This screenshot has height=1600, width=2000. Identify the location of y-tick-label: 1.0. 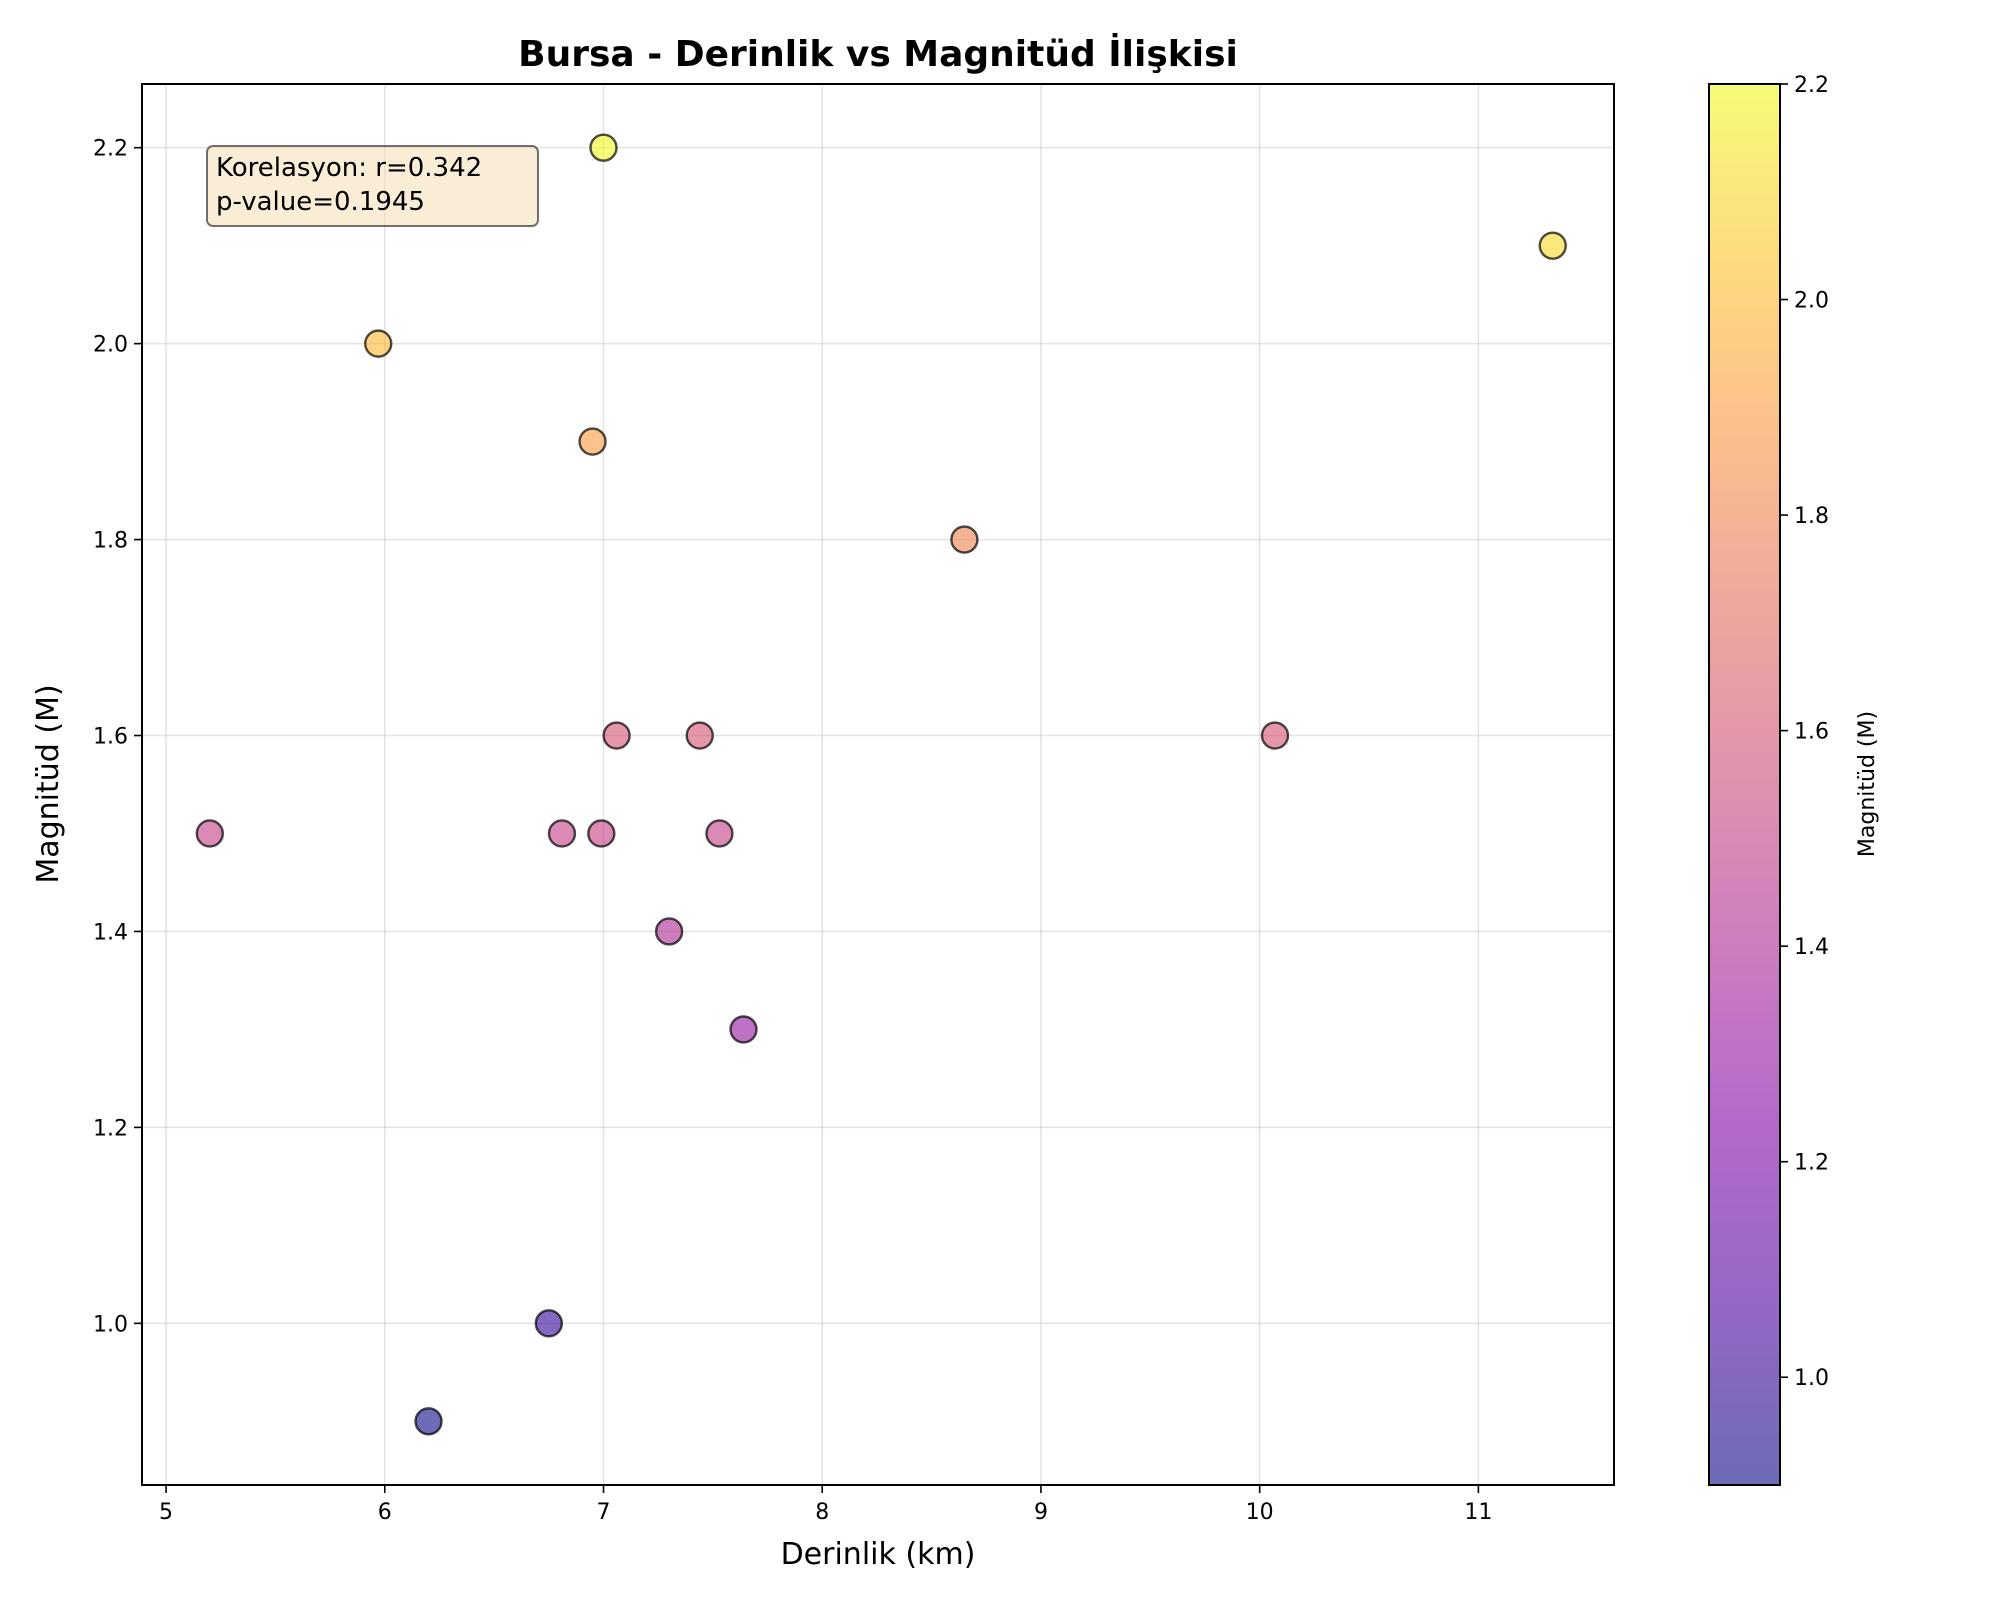
(110, 1324).